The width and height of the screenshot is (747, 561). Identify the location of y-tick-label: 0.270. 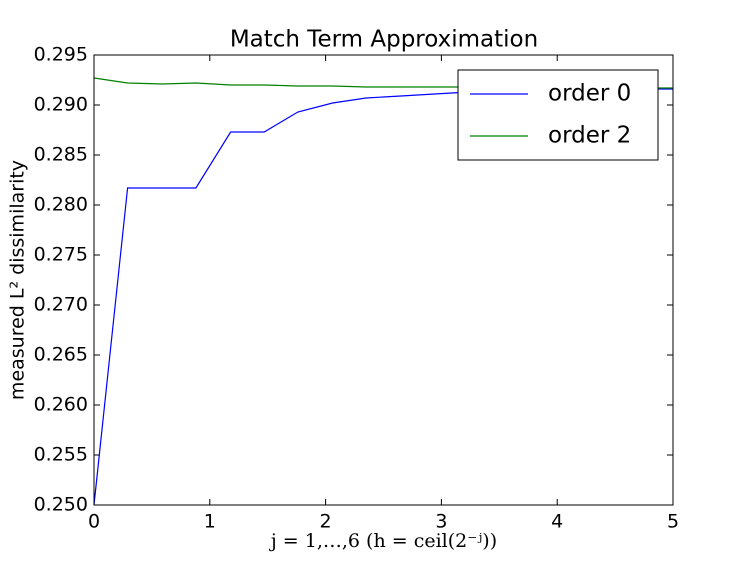
(61, 305).